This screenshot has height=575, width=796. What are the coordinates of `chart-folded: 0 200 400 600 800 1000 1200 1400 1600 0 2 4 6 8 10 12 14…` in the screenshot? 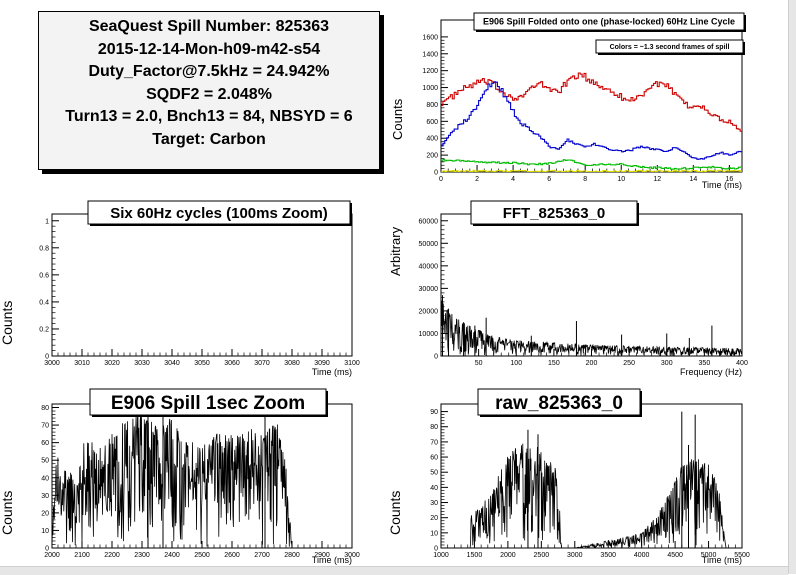 It's located at (568, 101).